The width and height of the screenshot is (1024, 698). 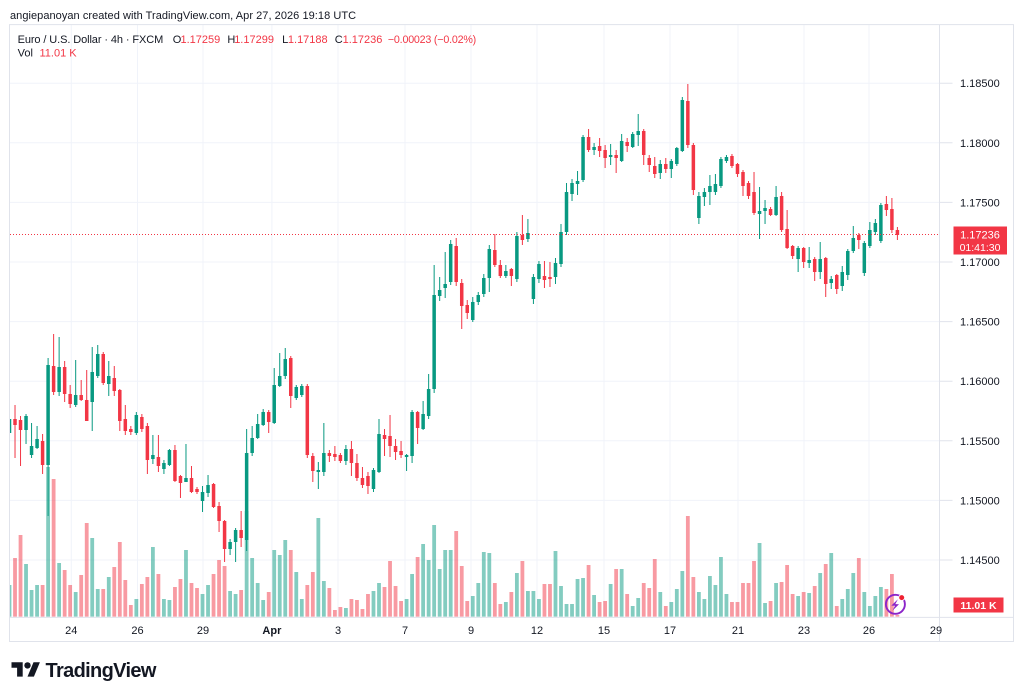 What do you see at coordinates (980, 442) in the screenshot?
I see `svg-text: 1.15500` at bounding box center [980, 442].